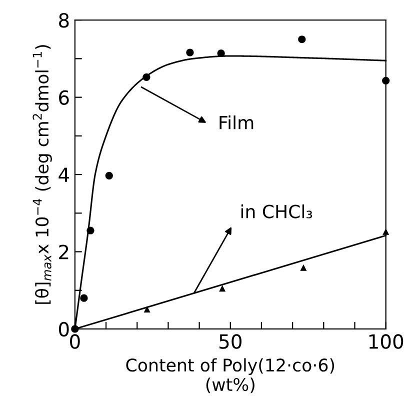 This screenshot has width=414, height=418. Describe the element at coordinates (237, 122) in the screenshot. I see `annotation: Film` at that location.